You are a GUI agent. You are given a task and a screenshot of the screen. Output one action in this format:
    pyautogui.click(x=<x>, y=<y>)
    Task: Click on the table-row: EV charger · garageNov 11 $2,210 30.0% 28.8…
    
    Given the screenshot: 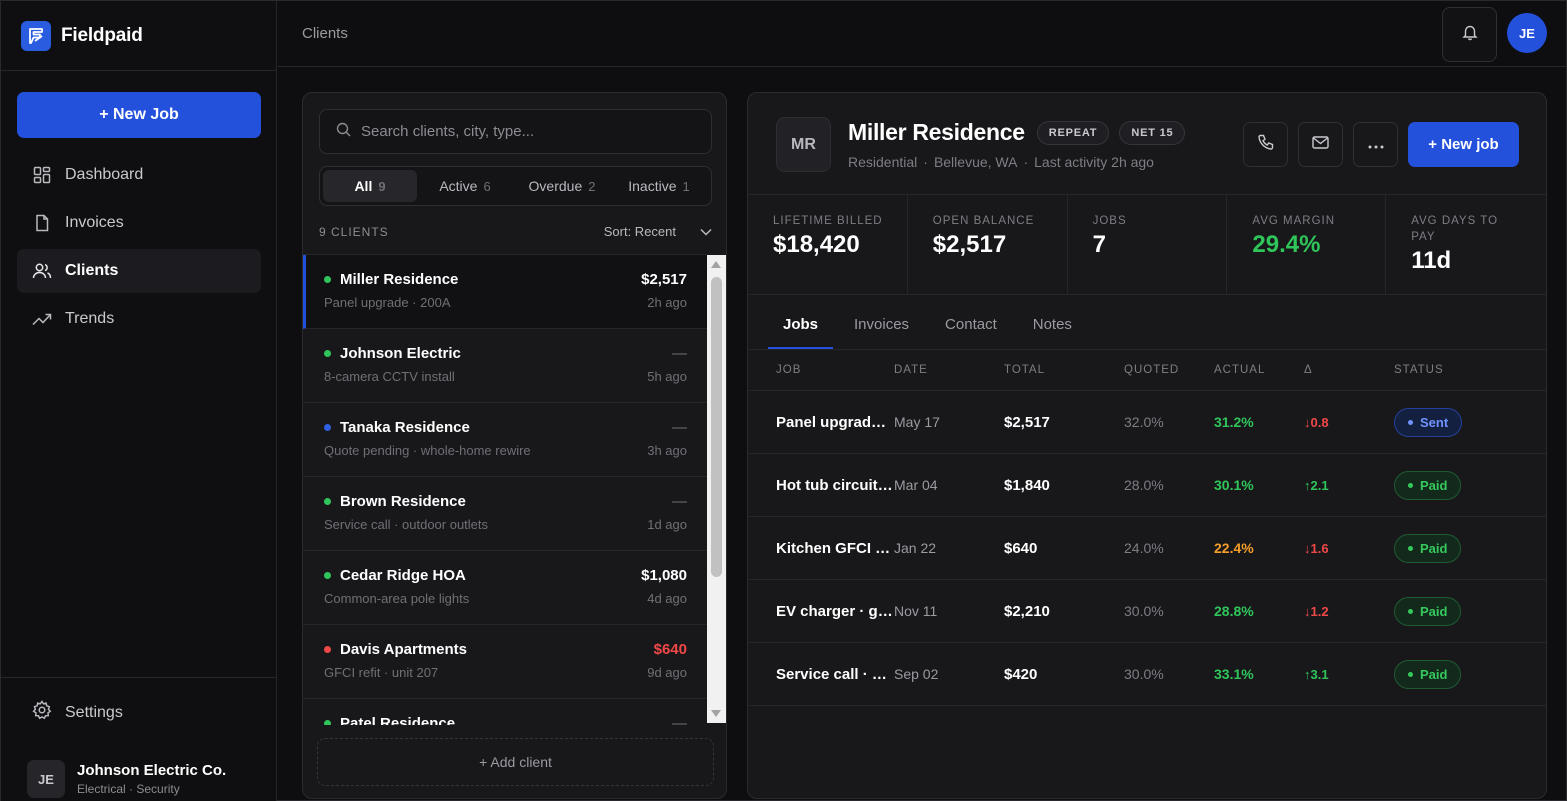 What is the action you would take?
    pyautogui.click(x=1147, y=611)
    